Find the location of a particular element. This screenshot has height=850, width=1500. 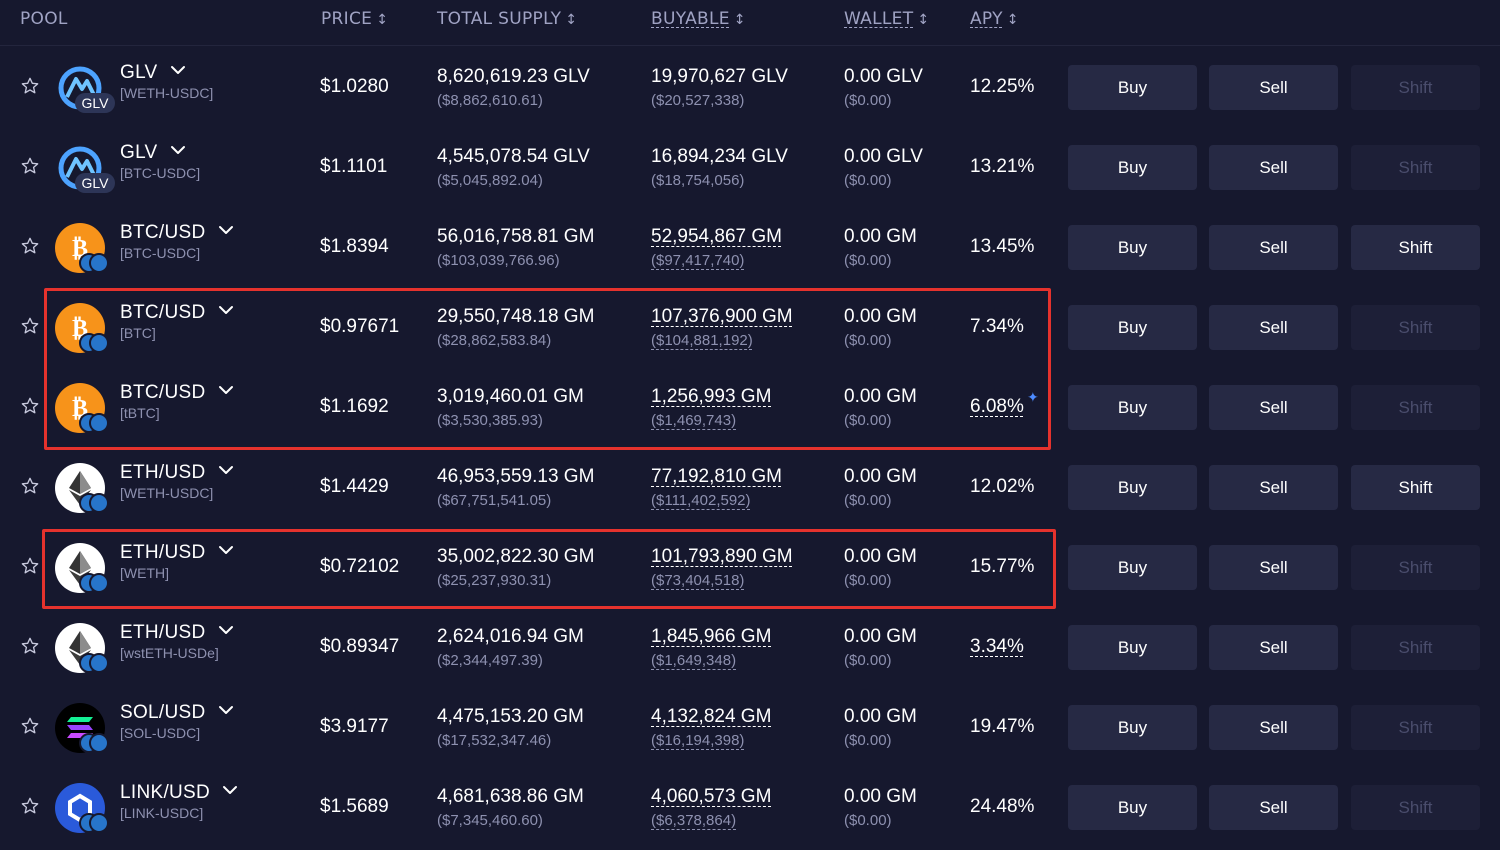

buyable-usd: ($97,417,740) is located at coordinates (698, 260).